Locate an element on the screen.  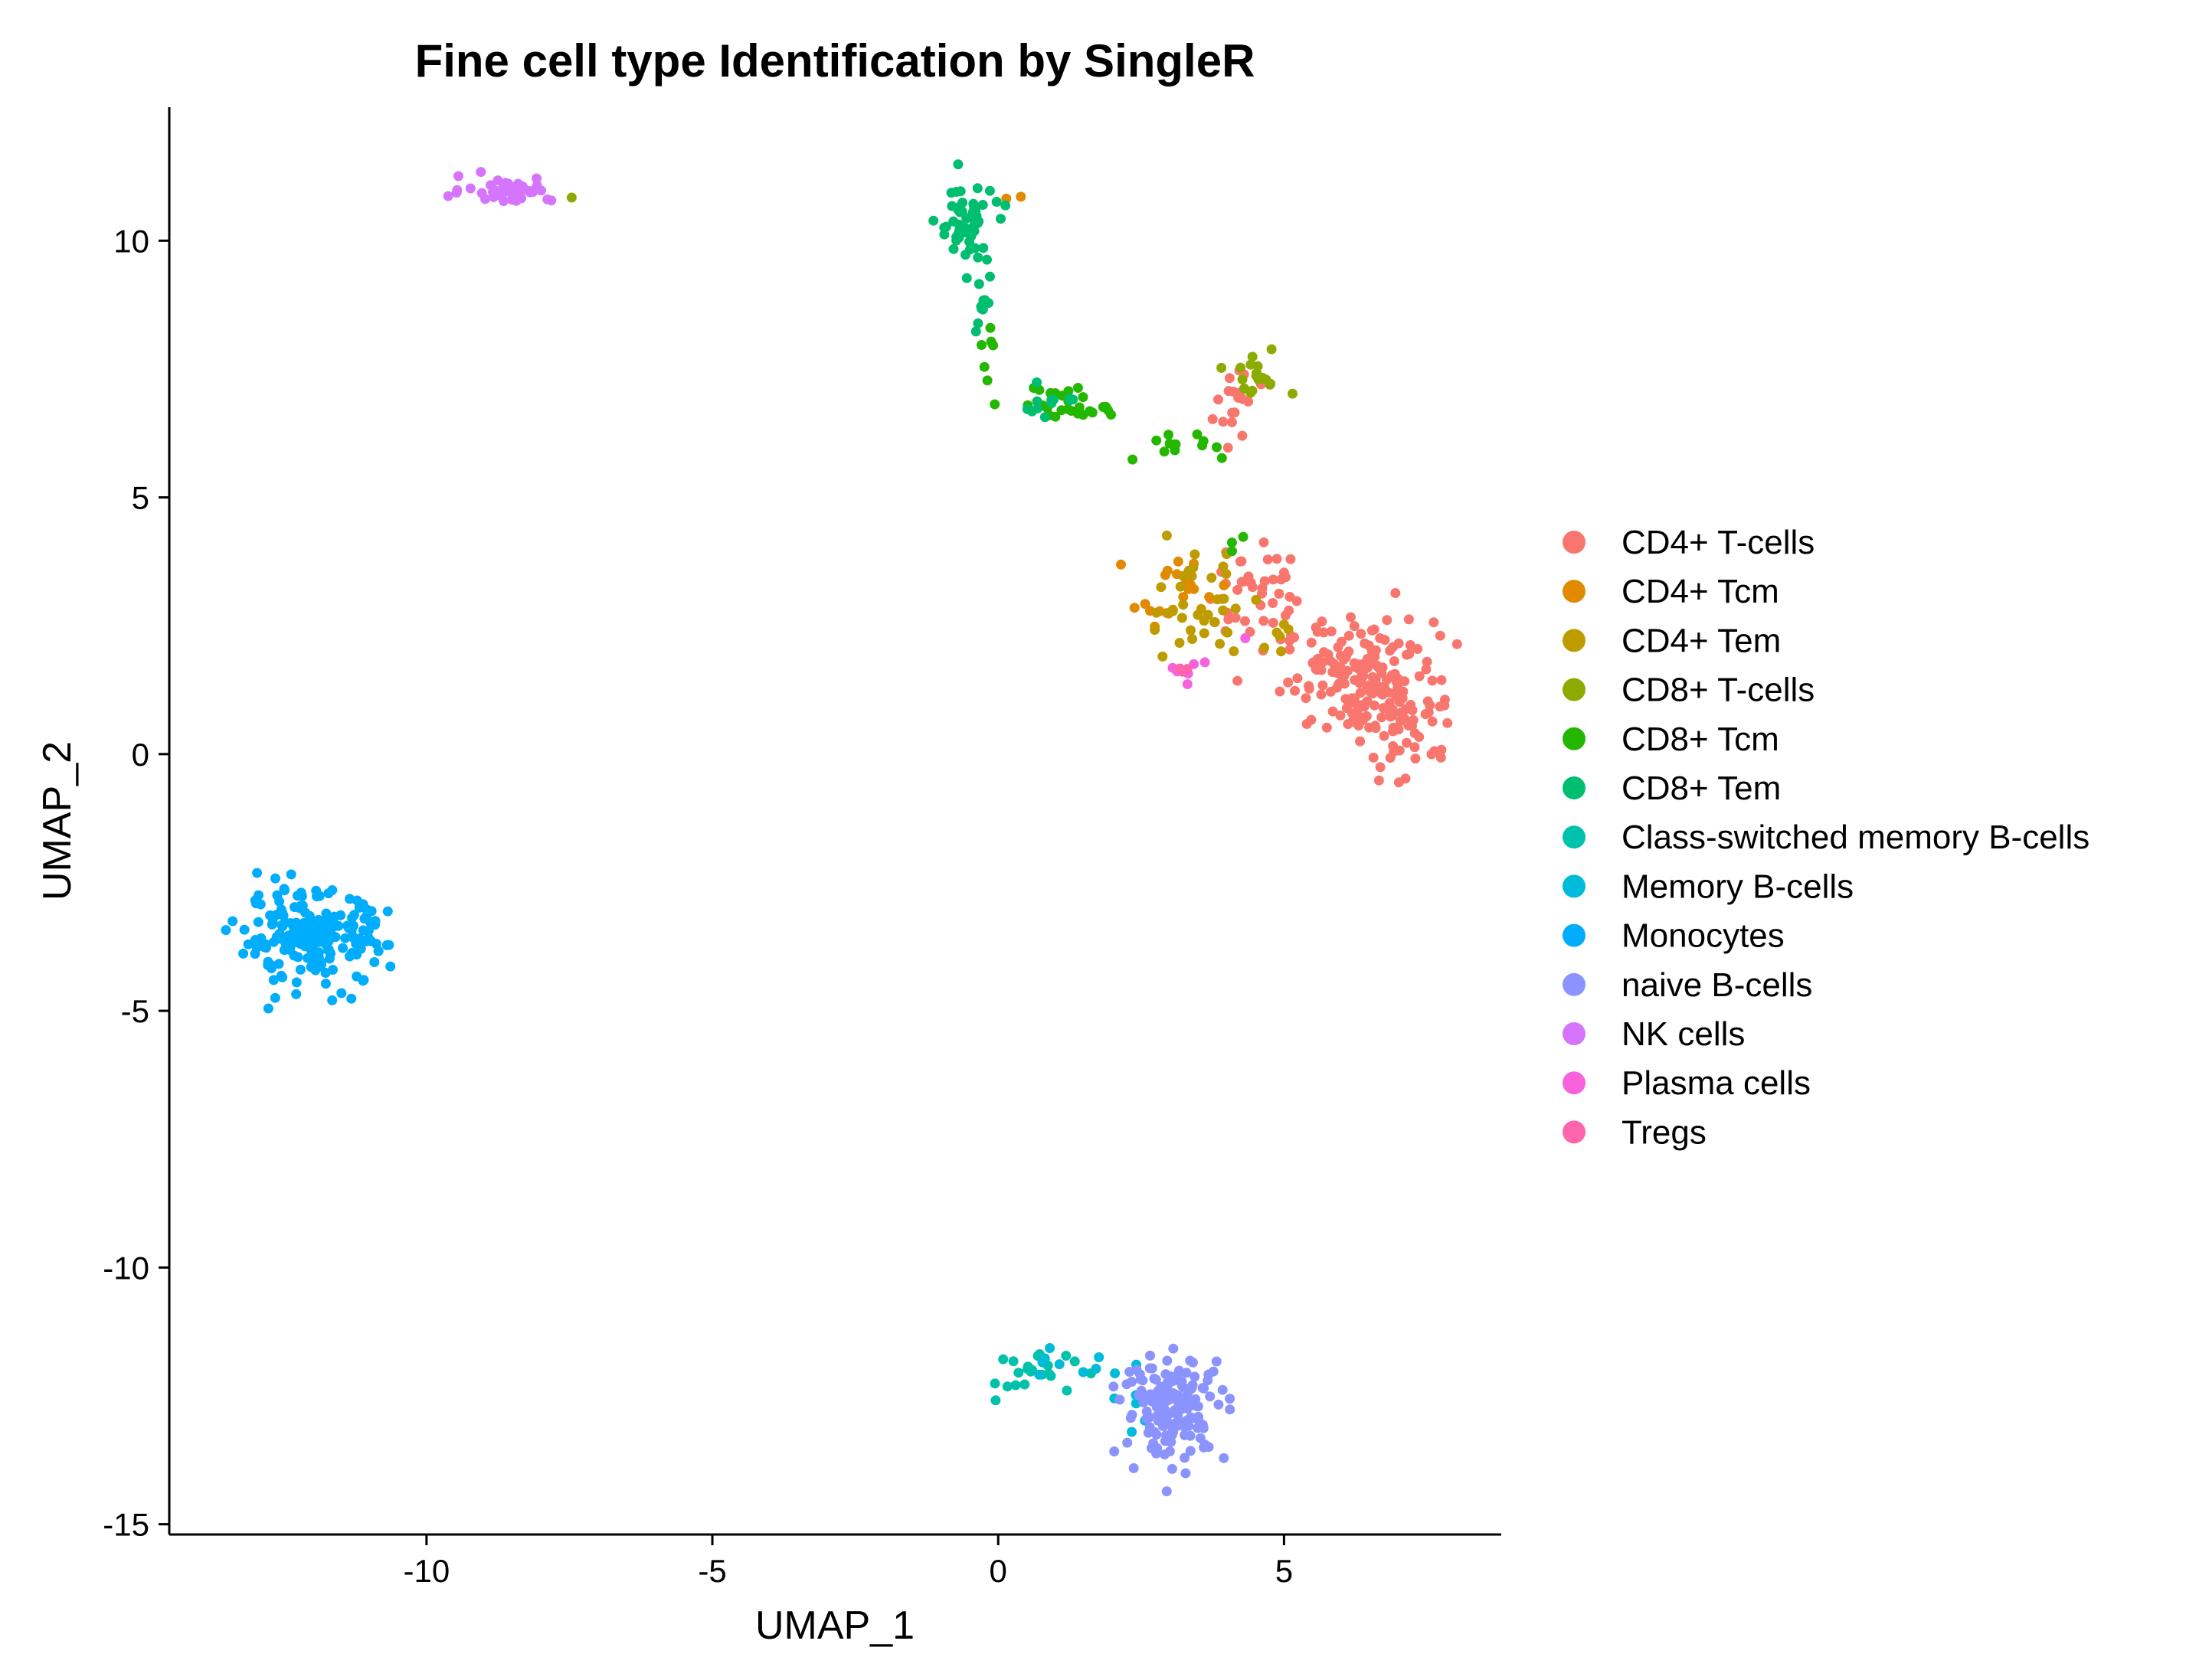
legend-label: Plasma cells is located at coordinates (1716, 1083).